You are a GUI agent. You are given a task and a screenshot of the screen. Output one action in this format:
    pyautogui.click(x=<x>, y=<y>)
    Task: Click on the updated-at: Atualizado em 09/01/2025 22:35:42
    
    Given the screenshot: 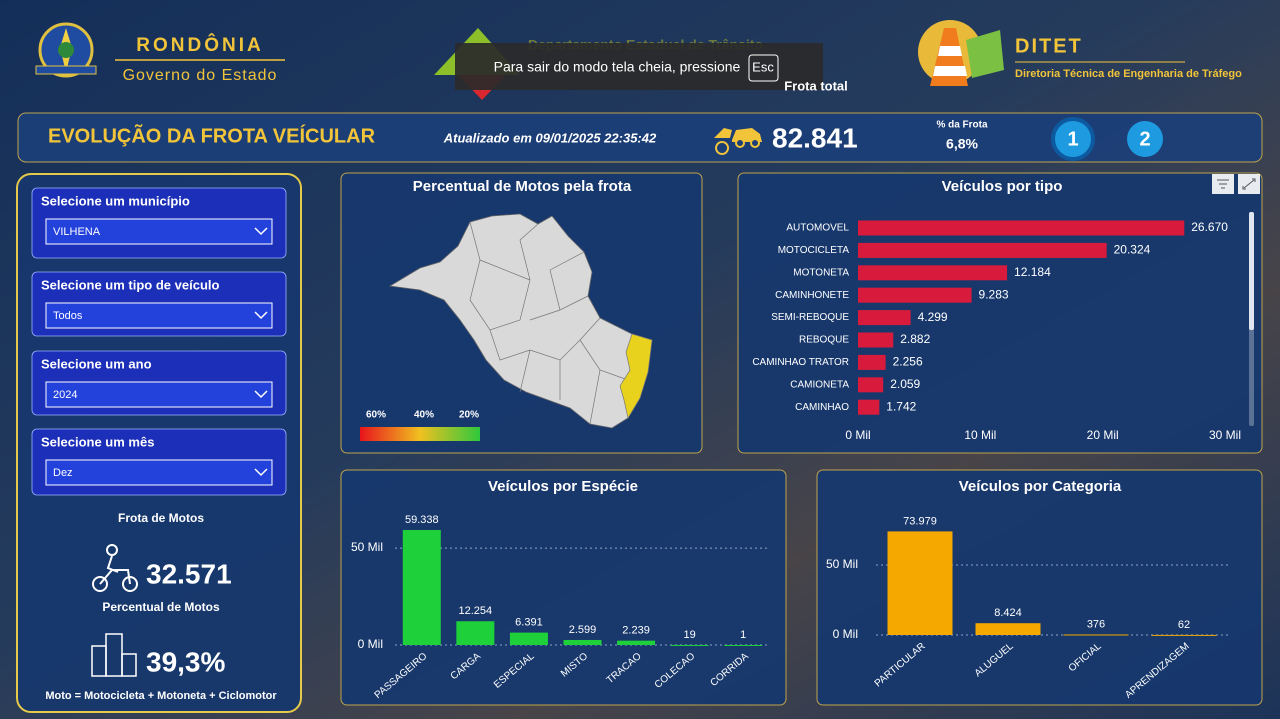 What is the action you would take?
    pyautogui.click(x=550, y=137)
    